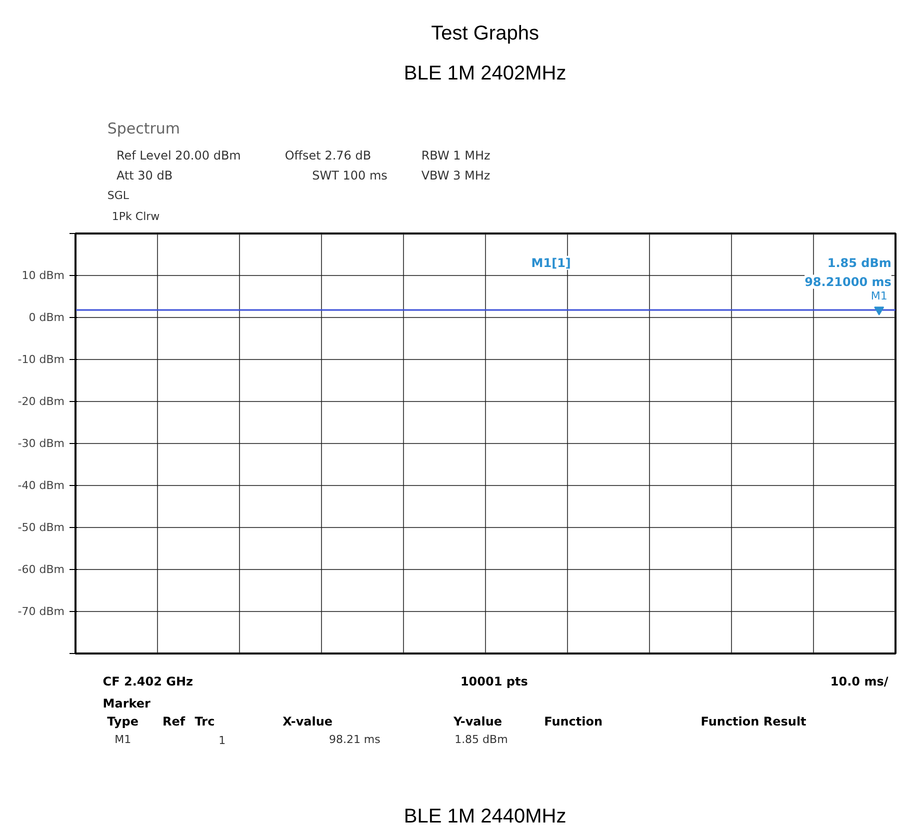  Describe the element at coordinates (477, 721) in the screenshot. I see `text: Y-value` at that location.